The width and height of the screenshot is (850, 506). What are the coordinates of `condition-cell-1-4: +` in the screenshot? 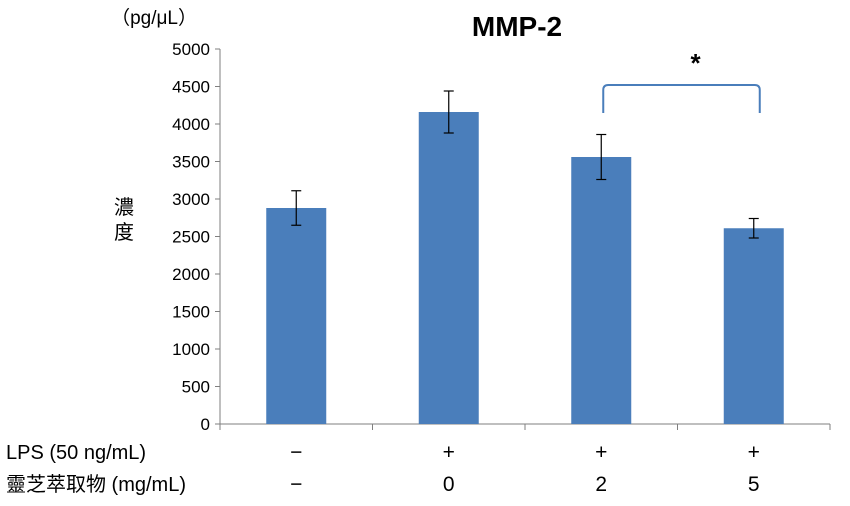 It's located at (754, 452).